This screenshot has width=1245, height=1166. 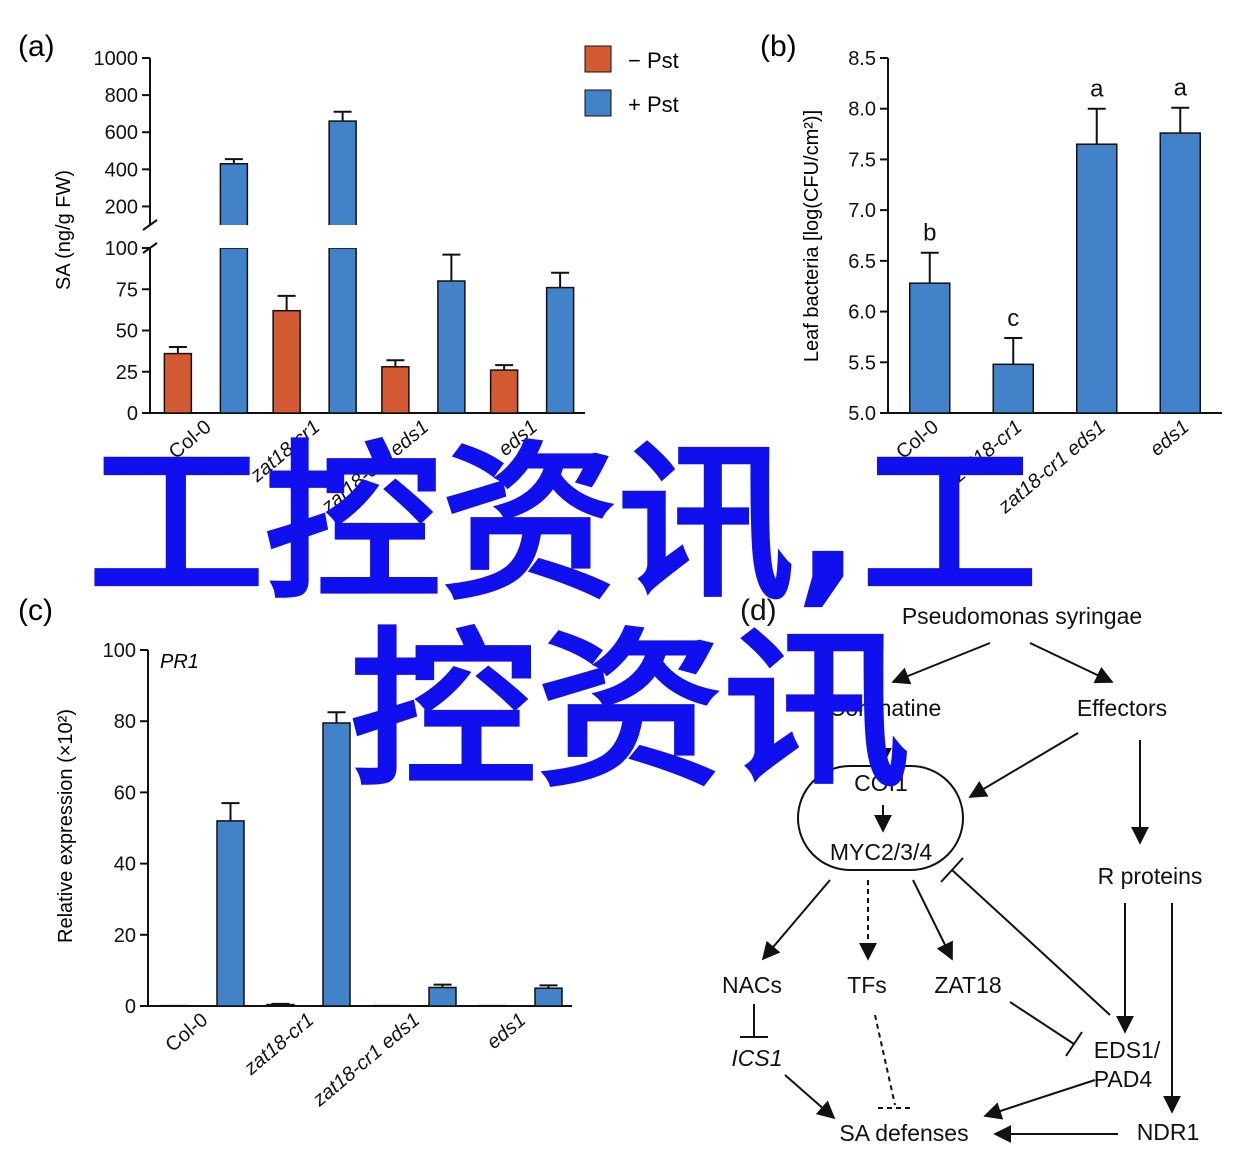 What do you see at coordinates (862, 59) in the screenshot?
I see `y-tick-label: 8.5` at bounding box center [862, 59].